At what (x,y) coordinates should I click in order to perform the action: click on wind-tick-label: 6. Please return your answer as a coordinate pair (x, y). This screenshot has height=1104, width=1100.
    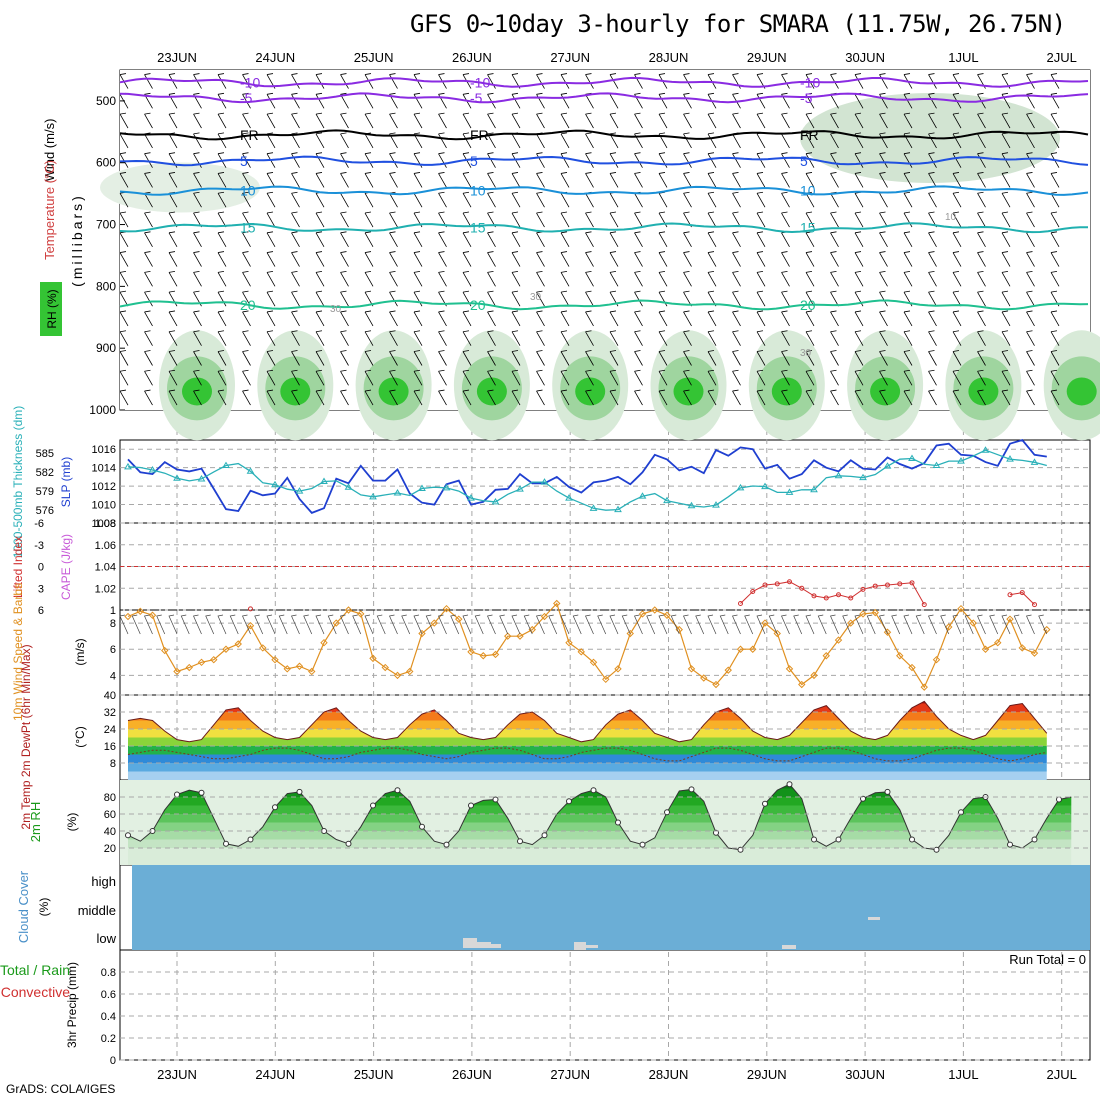
    Looking at the image, I should click on (113, 650).